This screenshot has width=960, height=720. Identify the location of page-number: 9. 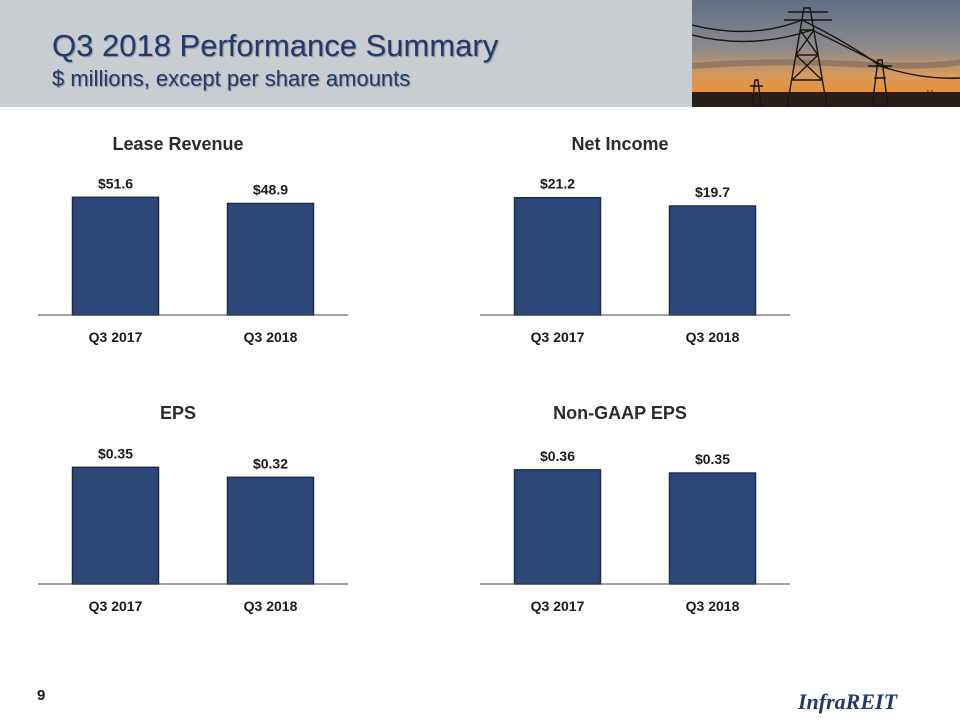
(41, 695).